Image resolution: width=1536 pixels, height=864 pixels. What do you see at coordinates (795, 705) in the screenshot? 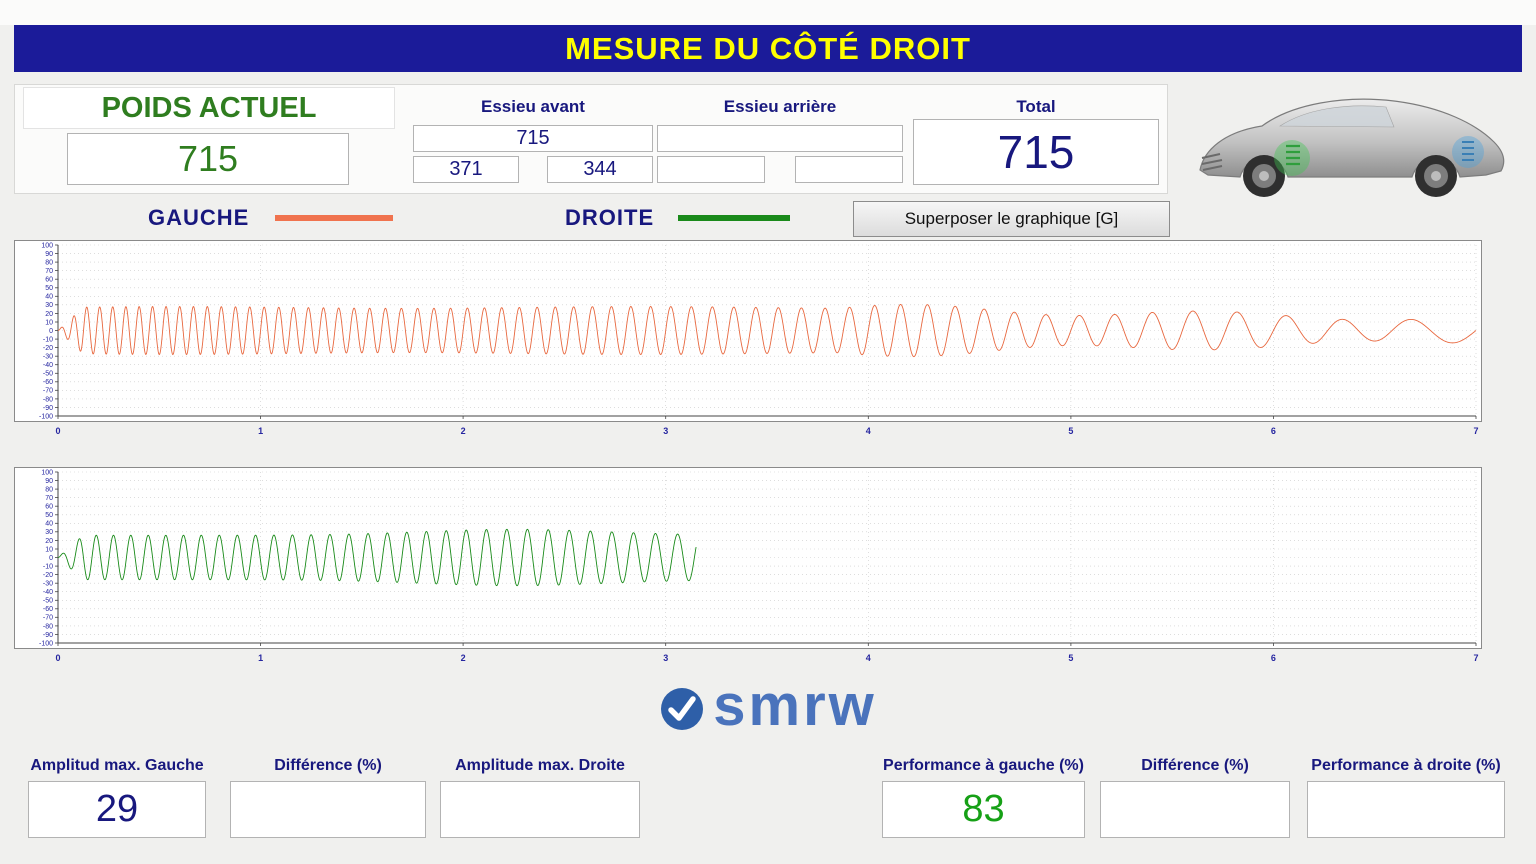
I see `logo-wordmark: smrw` at bounding box center [795, 705].